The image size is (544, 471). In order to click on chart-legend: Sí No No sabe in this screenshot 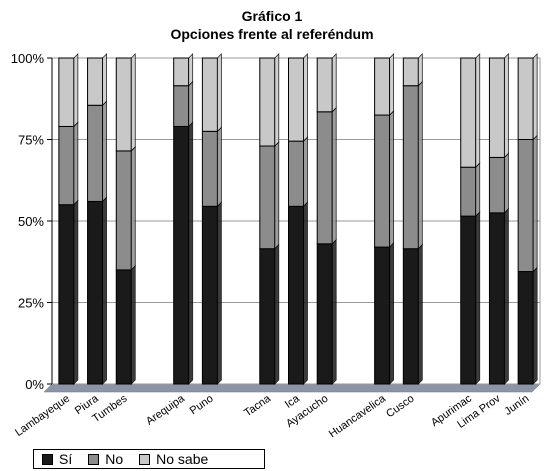, I will do `click(149, 459)`.